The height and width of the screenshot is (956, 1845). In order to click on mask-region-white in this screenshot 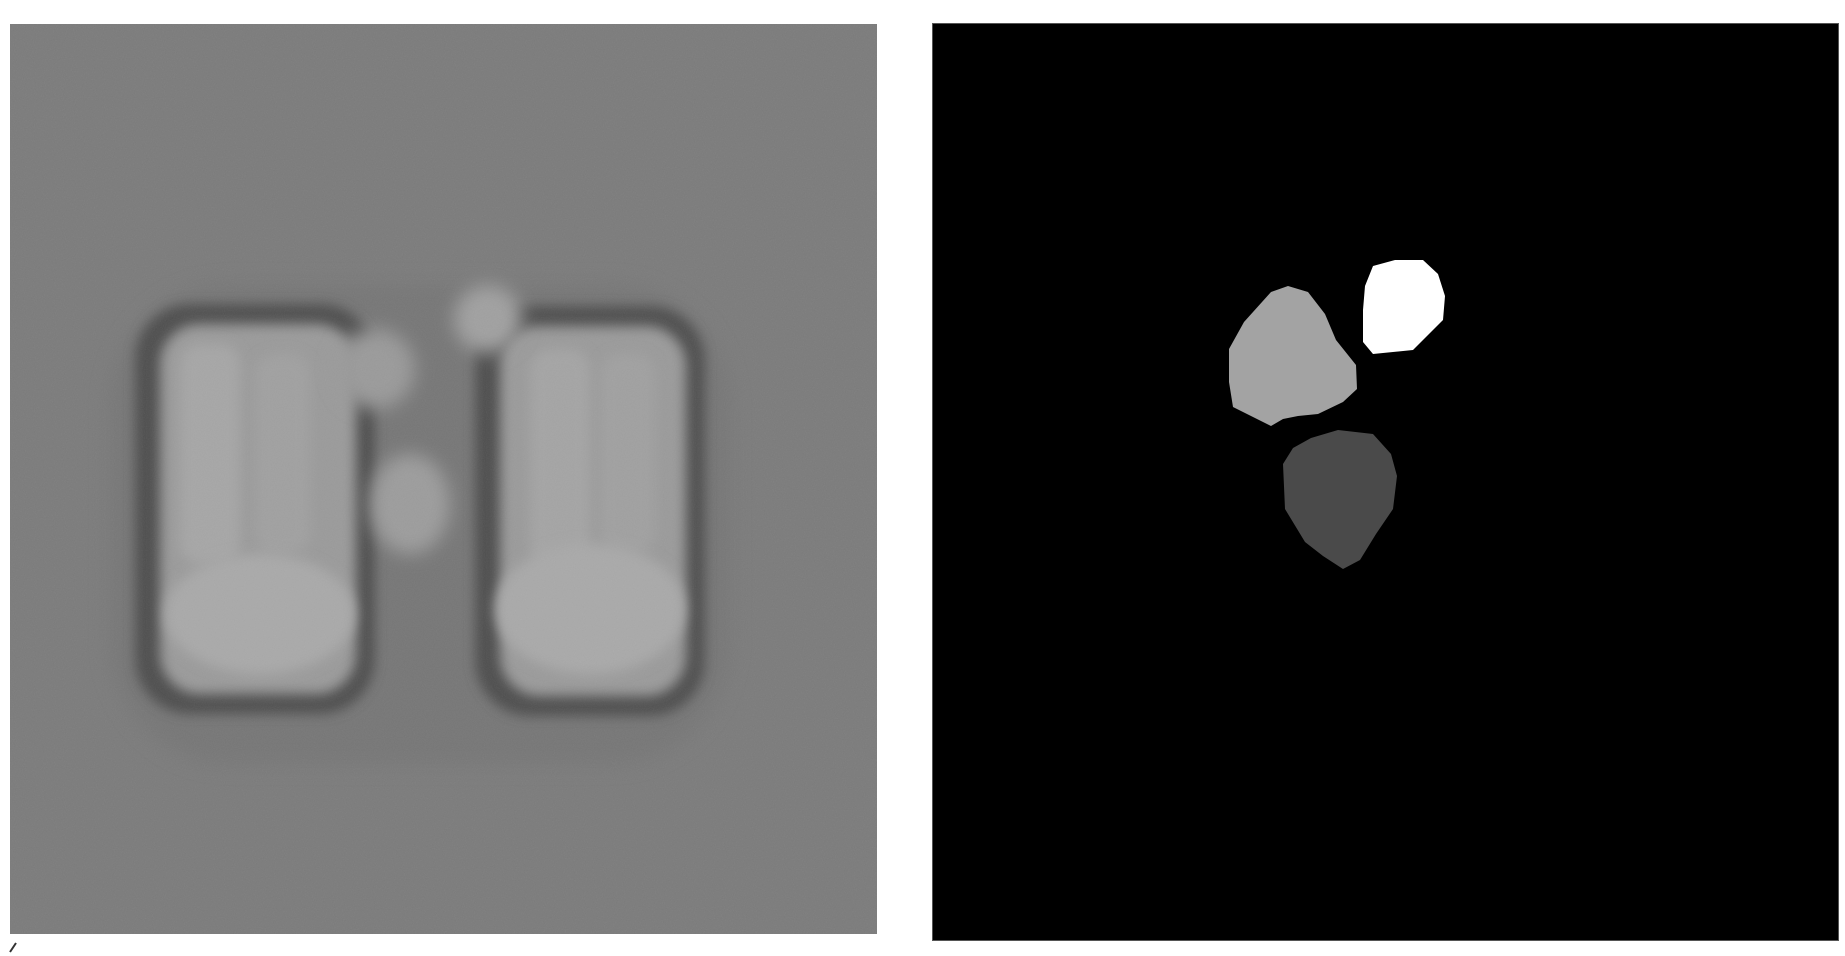, I will do `click(1404, 307)`.